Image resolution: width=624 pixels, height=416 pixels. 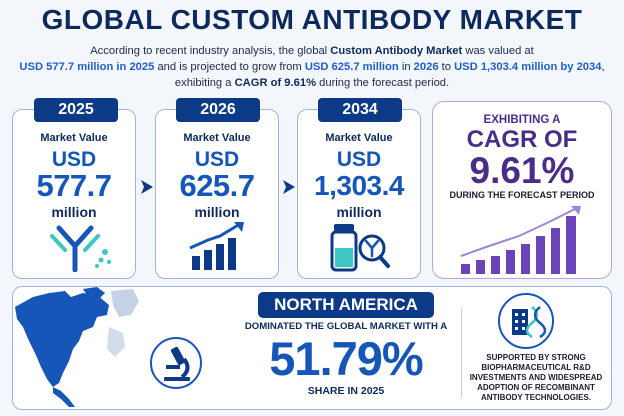 I want to click on north-america-map, so click(x=77, y=347).